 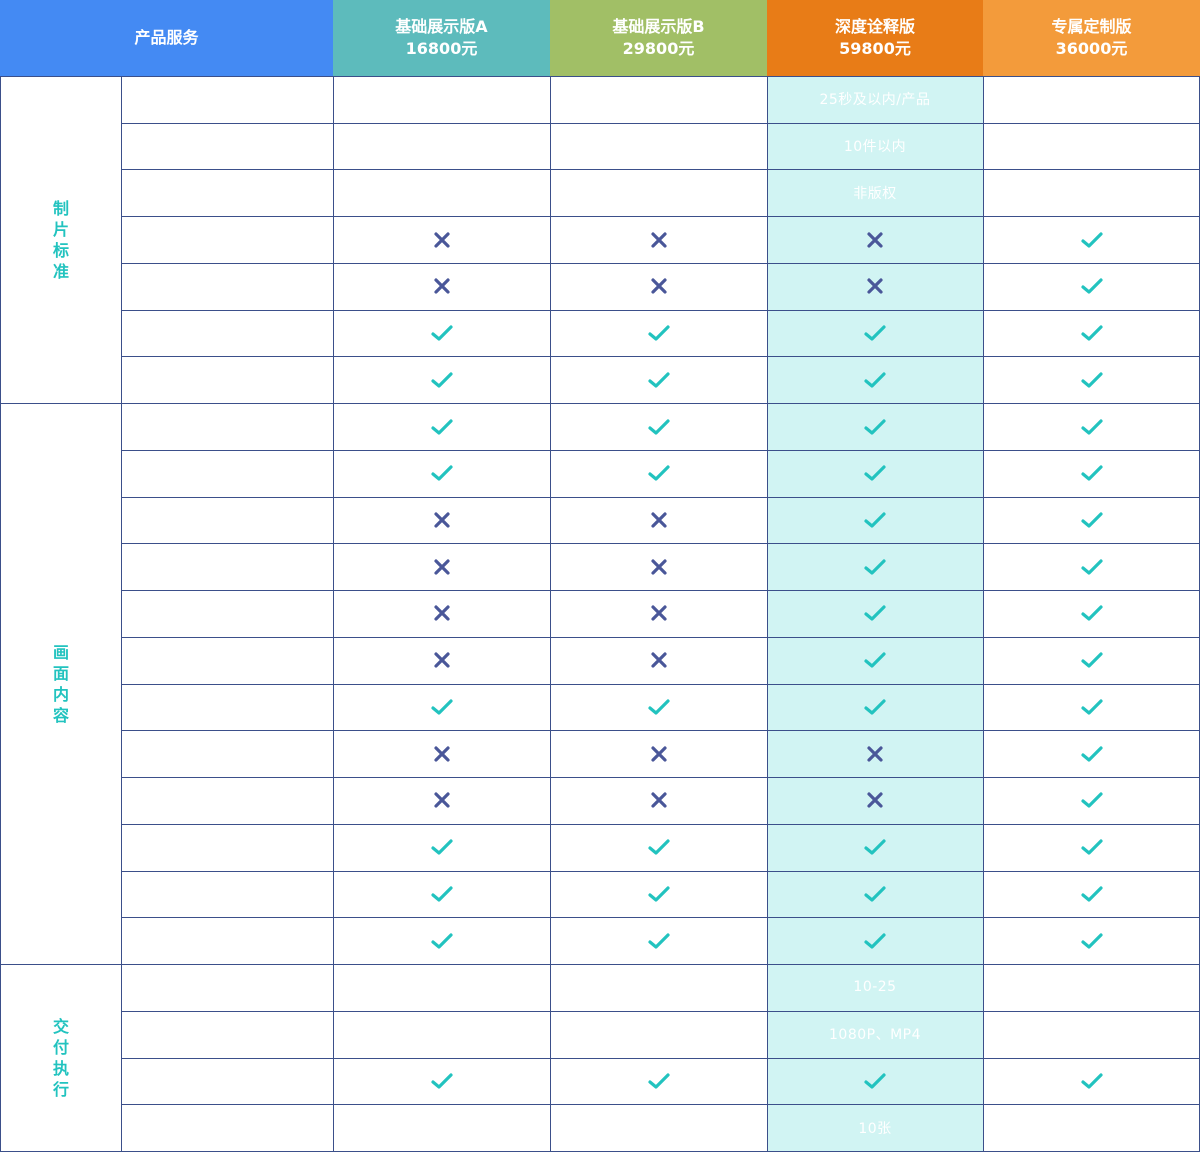 What do you see at coordinates (61, 239) in the screenshot?
I see `group-label: 制片标准` at bounding box center [61, 239].